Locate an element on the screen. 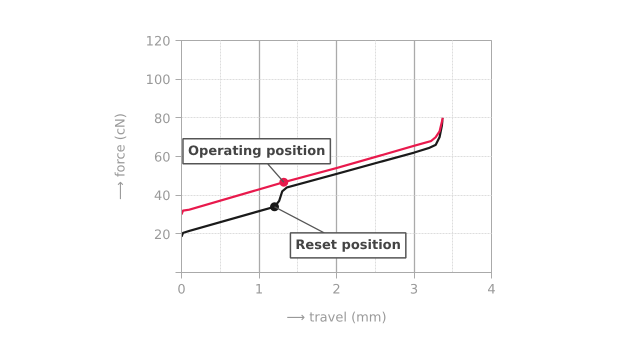 This screenshot has height=355, width=630. y-tick-label: 100 is located at coordinates (158, 80).